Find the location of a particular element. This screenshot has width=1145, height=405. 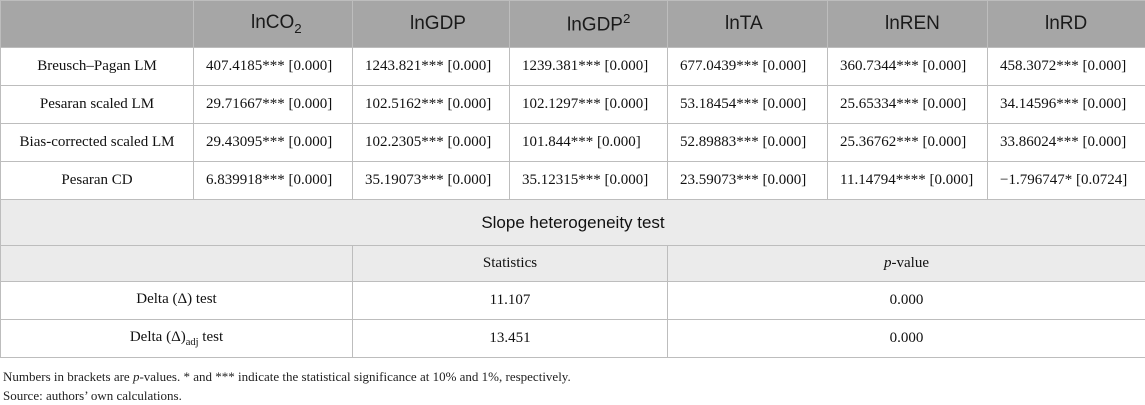

table-cell: 11.14794**** [0.000] is located at coordinates (908, 181).